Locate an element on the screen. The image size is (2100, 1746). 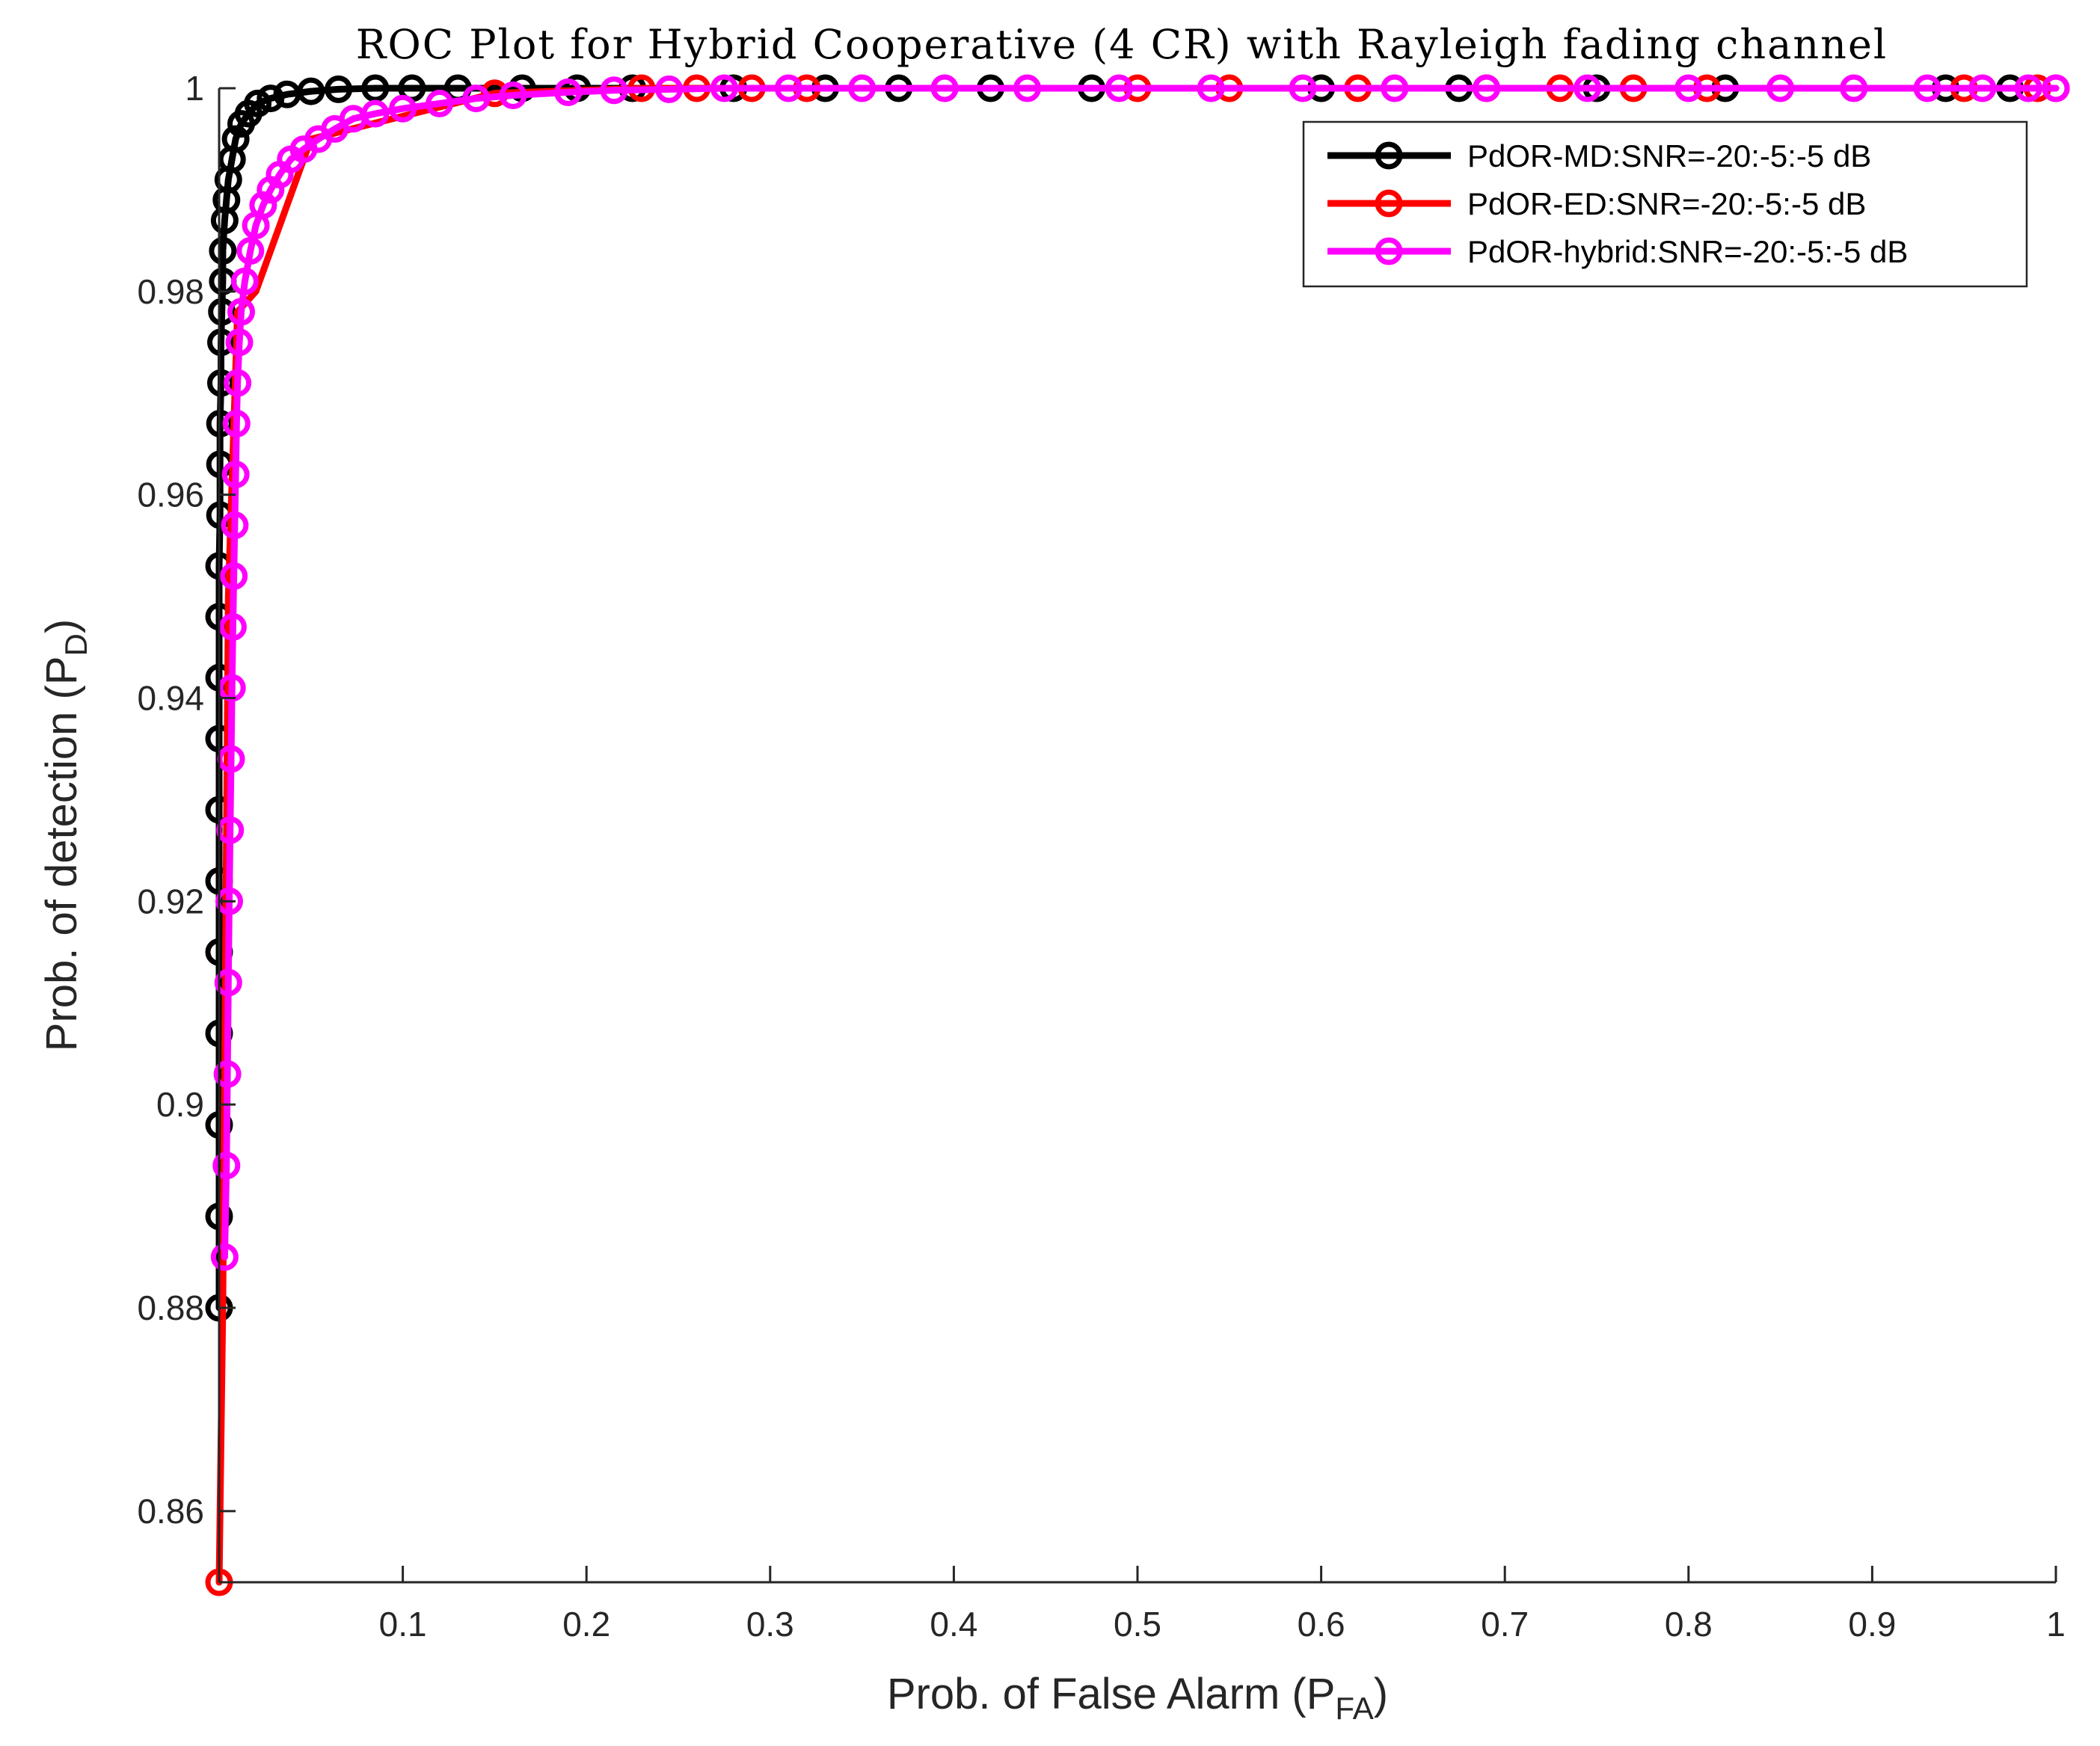
y-tick-label: 1 is located at coordinates (195, 88).